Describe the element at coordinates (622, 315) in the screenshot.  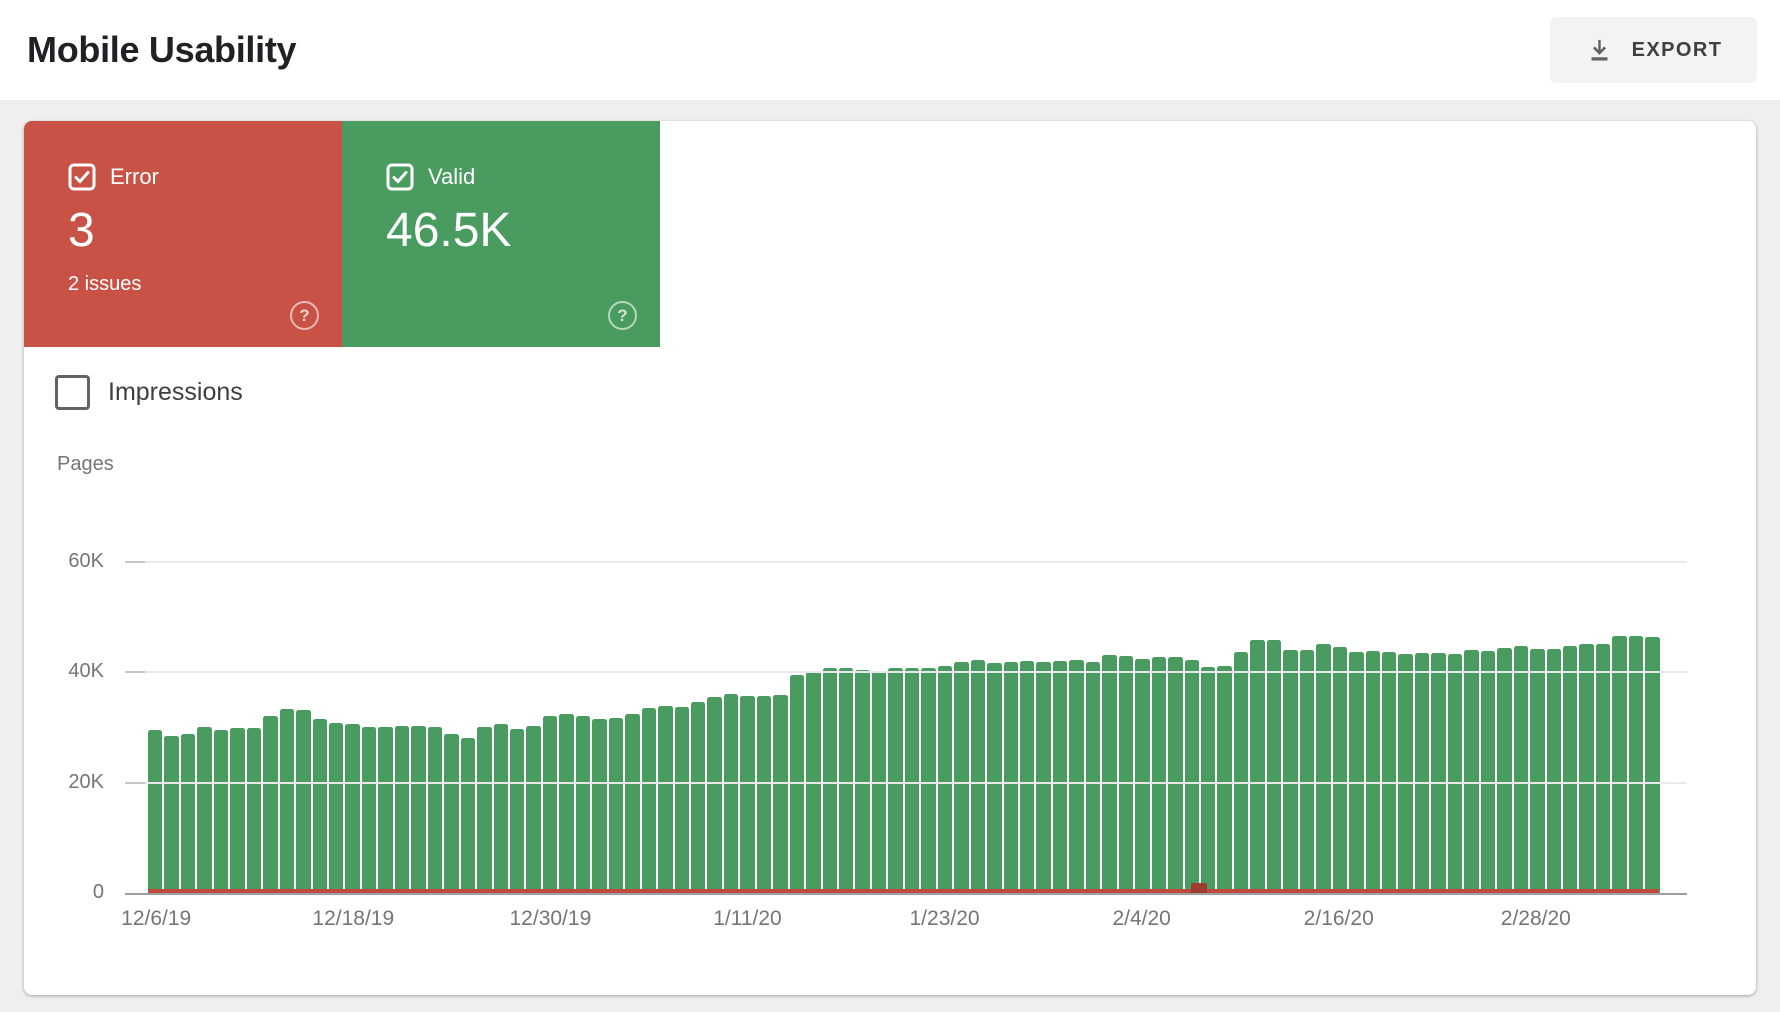
I see `valid-help-icon: ?` at that location.